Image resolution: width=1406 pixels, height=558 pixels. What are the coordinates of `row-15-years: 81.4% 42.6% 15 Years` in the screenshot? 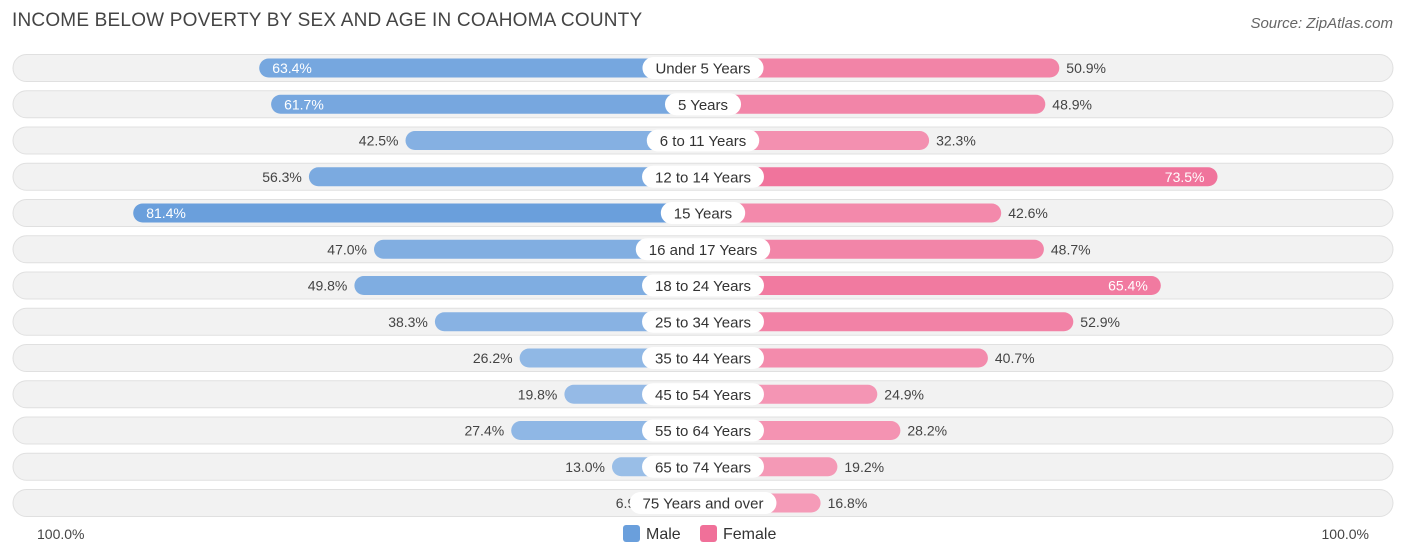 It's located at (703, 213).